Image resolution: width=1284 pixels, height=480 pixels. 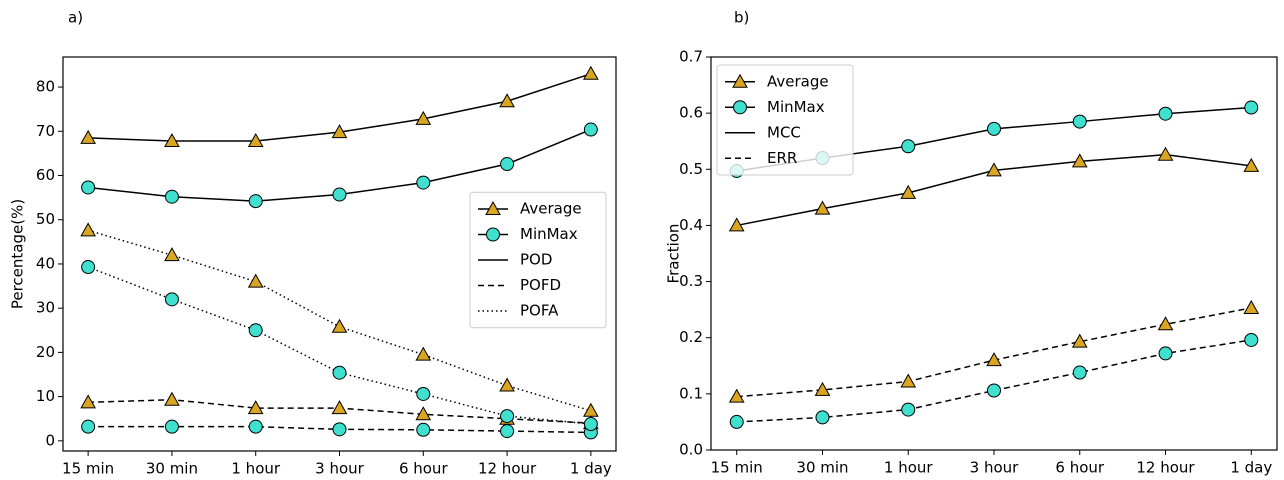 What do you see at coordinates (172, 469) in the screenshot?
I see `x-tick-label: 30 min` at bounding box center [172, 469].